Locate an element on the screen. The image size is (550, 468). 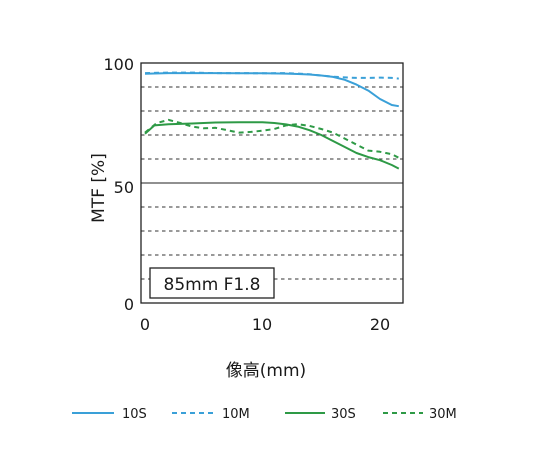
y-tick-100: 100 is located at coordinates (118, 64).